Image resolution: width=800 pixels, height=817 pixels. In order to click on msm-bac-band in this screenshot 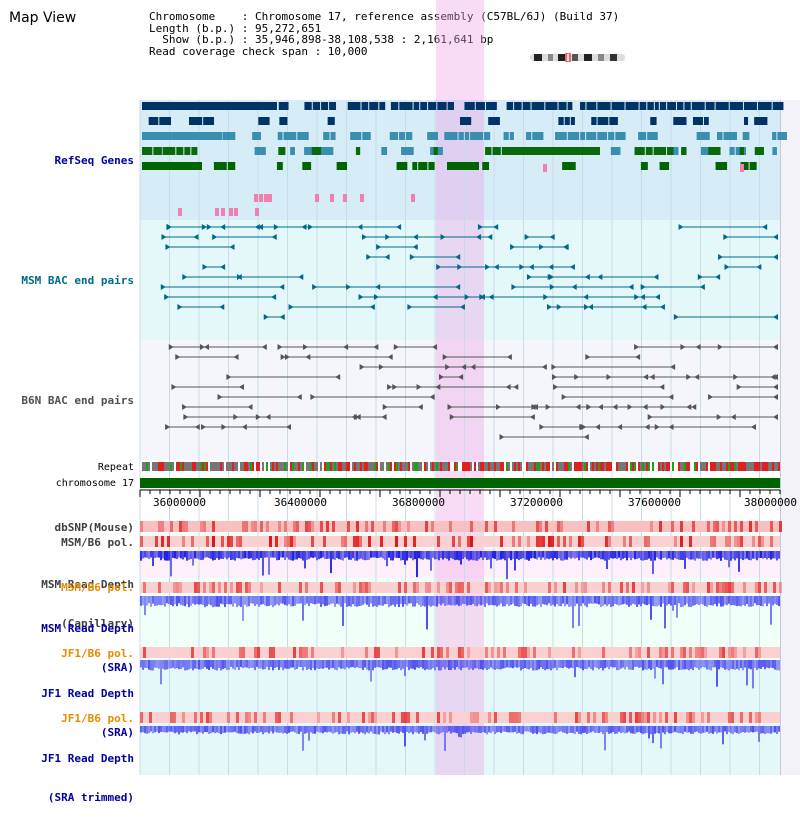, I will do `click(460, 280)`.